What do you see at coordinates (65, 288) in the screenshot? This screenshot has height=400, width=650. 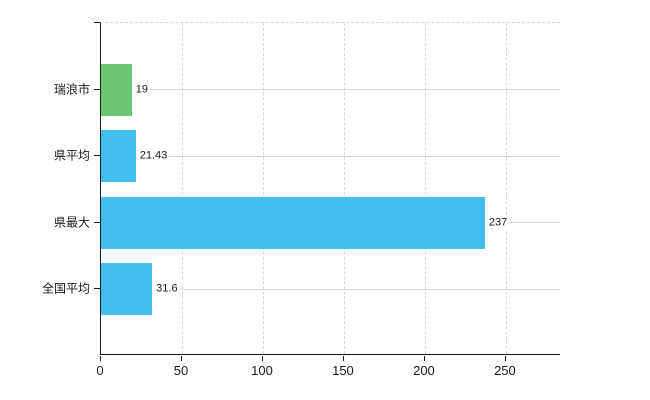 I see `category-label: 全国平均` at bounding box center [65, 288].